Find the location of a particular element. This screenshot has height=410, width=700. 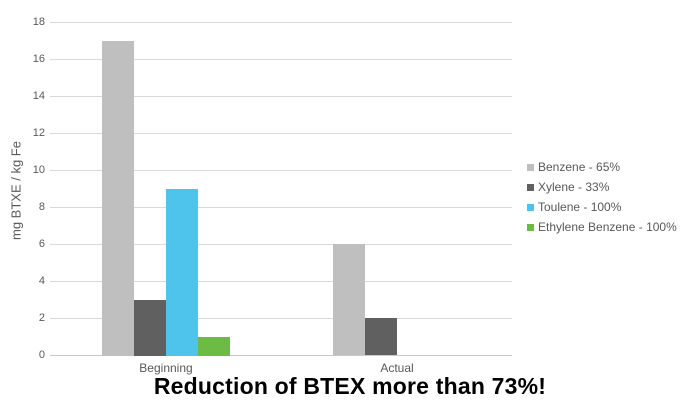

bar-xylene-beginning is located at coordinates (150, 328).